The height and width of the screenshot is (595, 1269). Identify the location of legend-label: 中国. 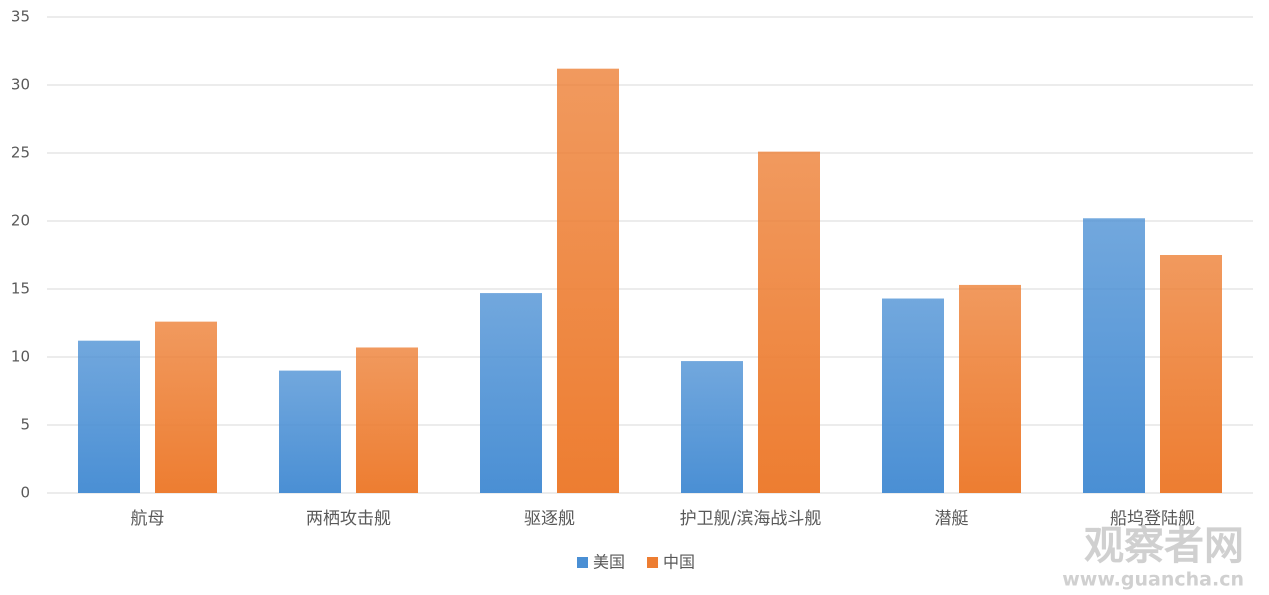
(679, 562).